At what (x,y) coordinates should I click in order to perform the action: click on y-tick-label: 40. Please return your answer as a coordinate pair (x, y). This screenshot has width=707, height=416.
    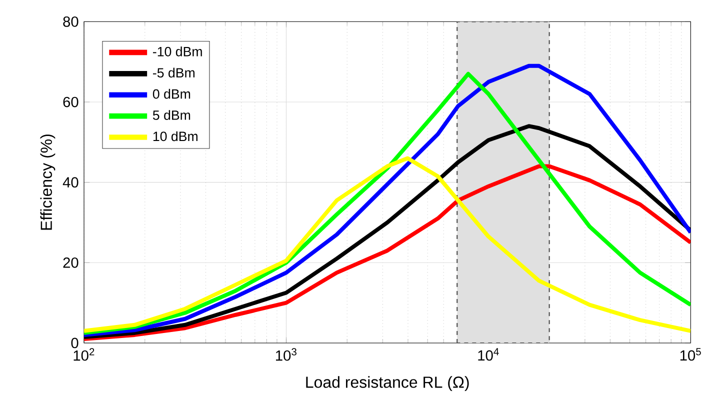
    Looking at the image, I should click on (70, 182).